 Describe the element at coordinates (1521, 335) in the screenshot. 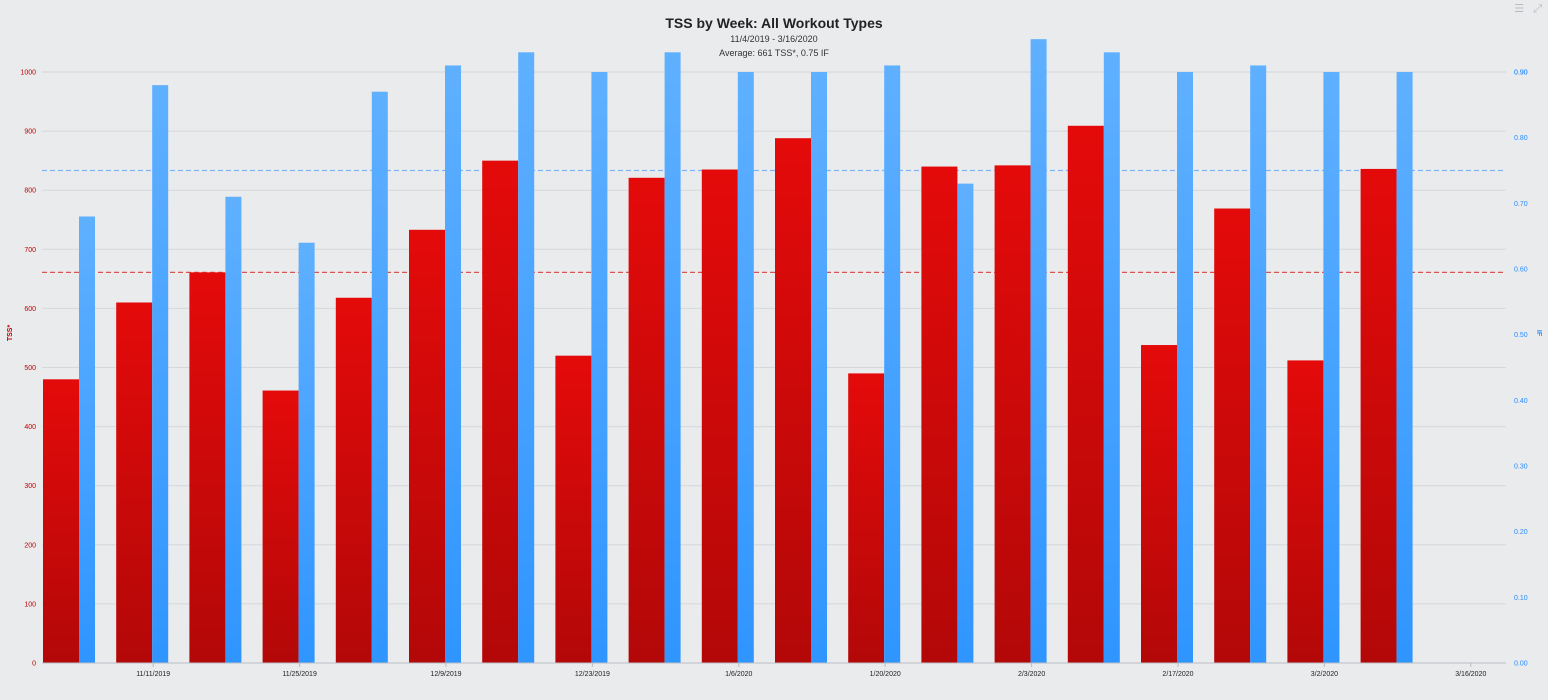

I see `y-right-tick-label: 0.50` at that location.